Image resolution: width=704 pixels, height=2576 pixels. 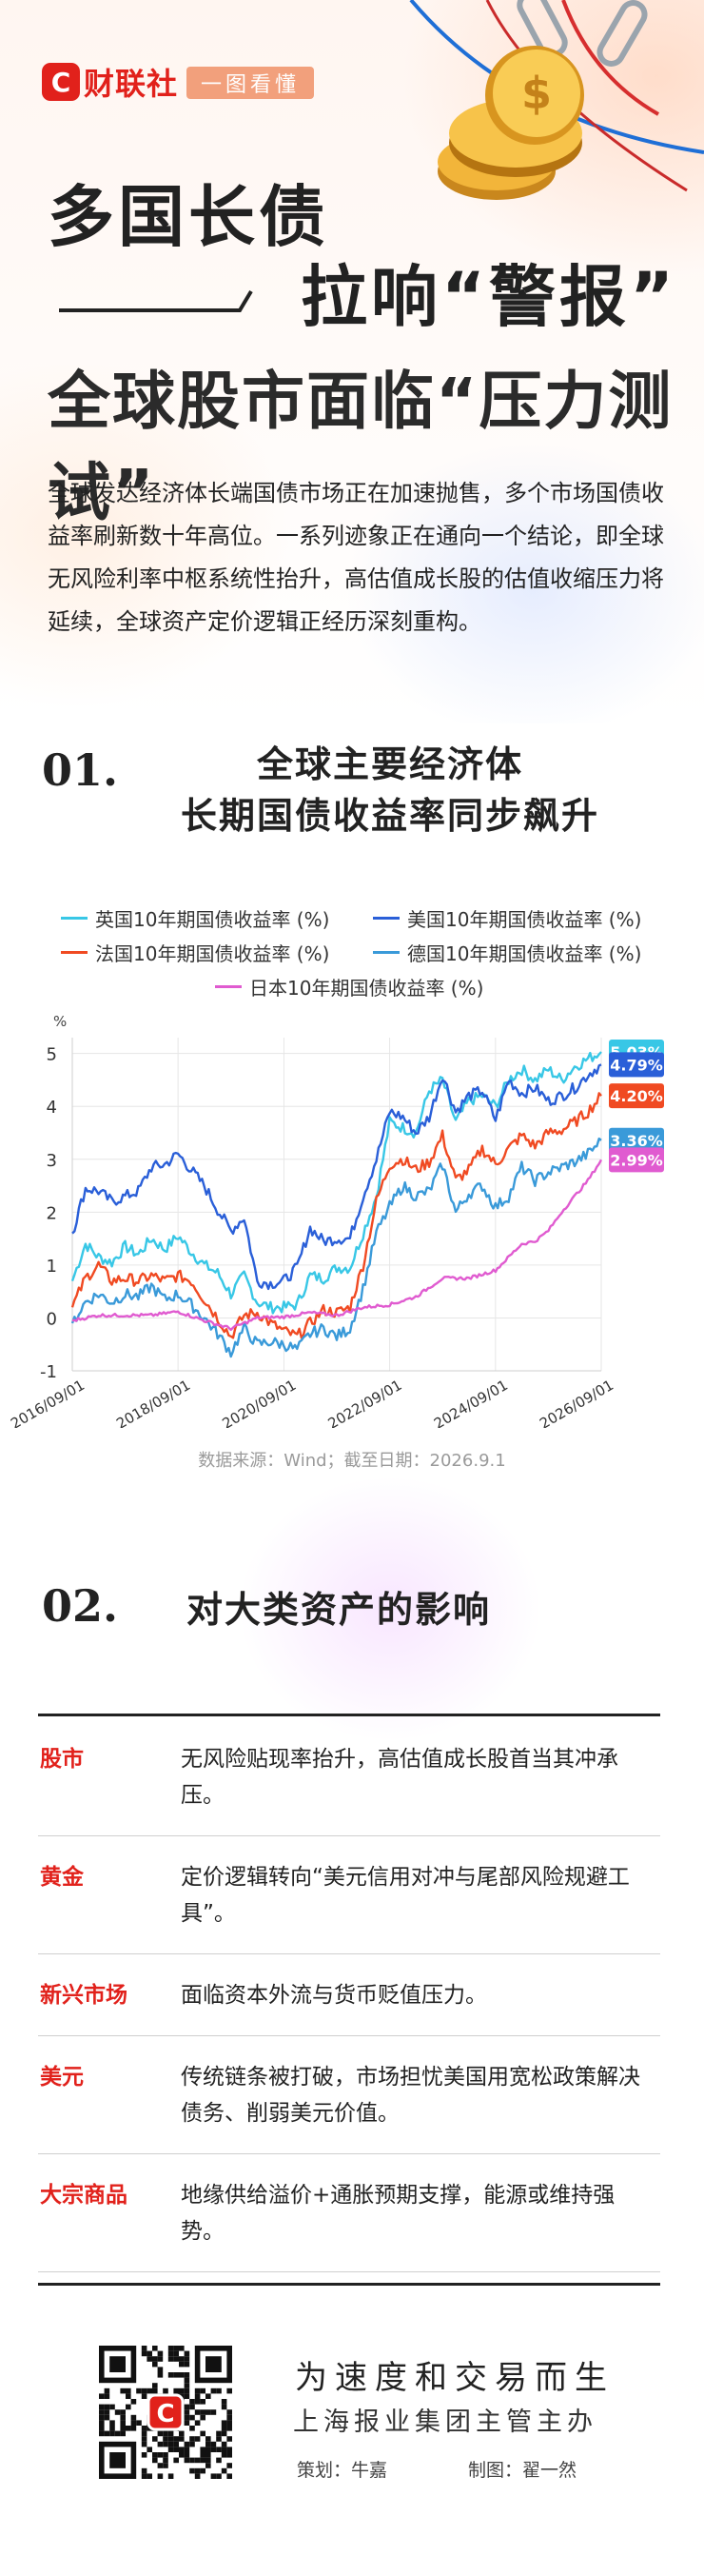 What do you see at coordinates (80, 1606) in the screenshot?
I see `section-2-number: 02.` at bounding box center [80, 1606].